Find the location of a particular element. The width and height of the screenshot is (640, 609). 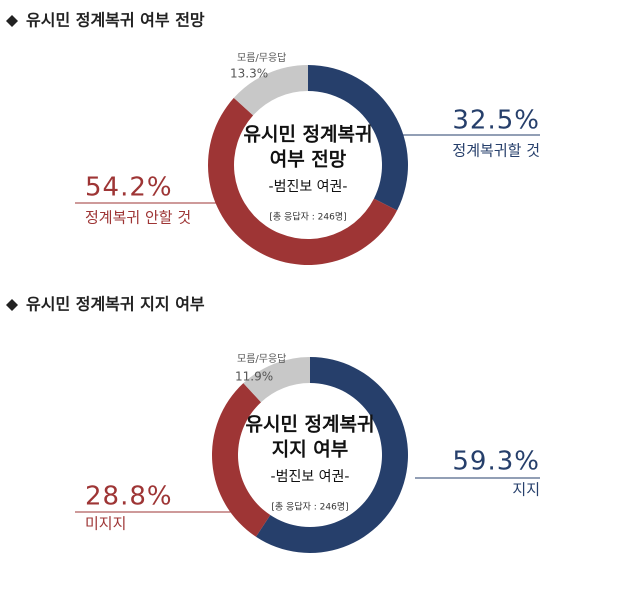

center-text: 여부 전망 is located at coordinates (308, 160).